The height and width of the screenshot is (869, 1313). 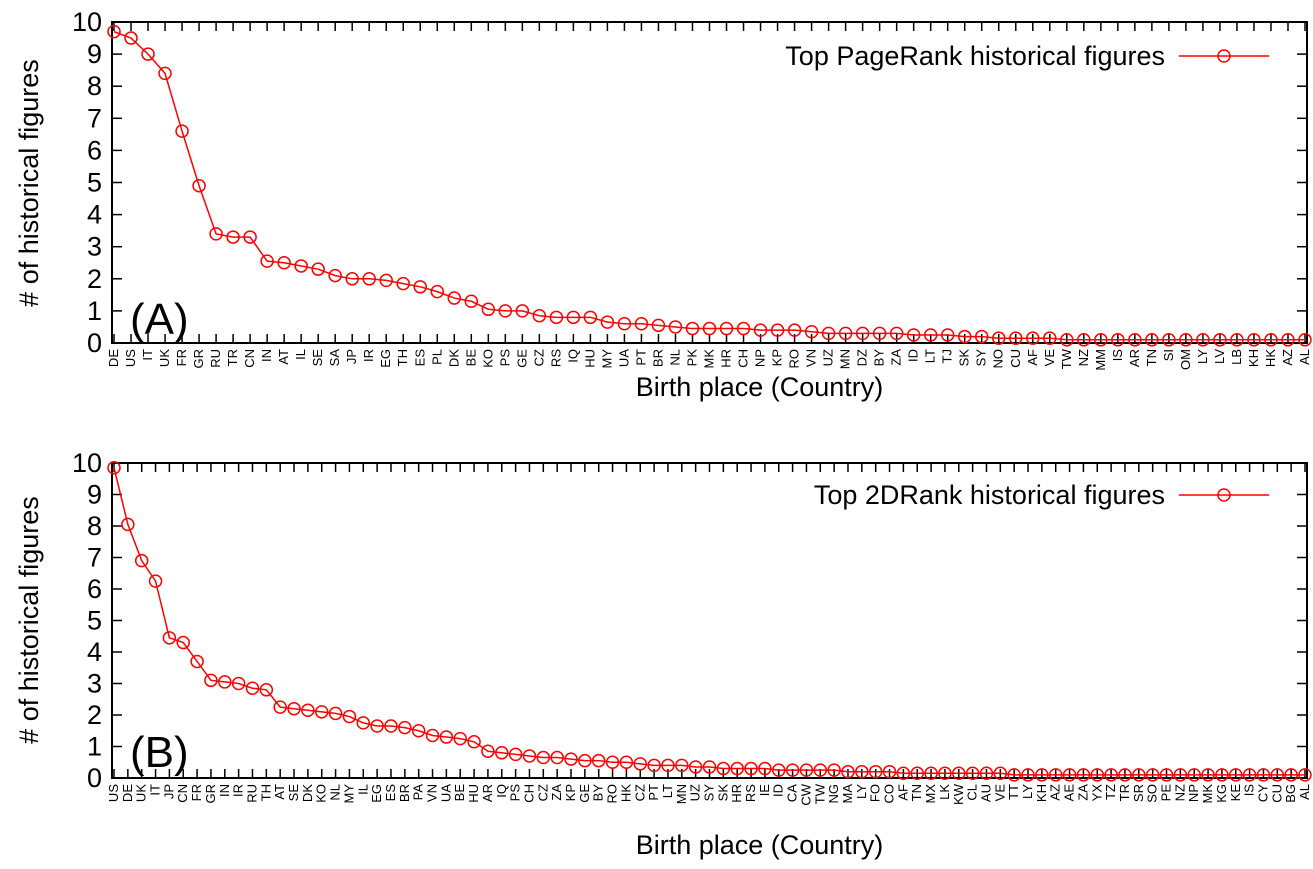 I want to click on panel-a-y-tick-label: 9, so click(x=94, y=54).